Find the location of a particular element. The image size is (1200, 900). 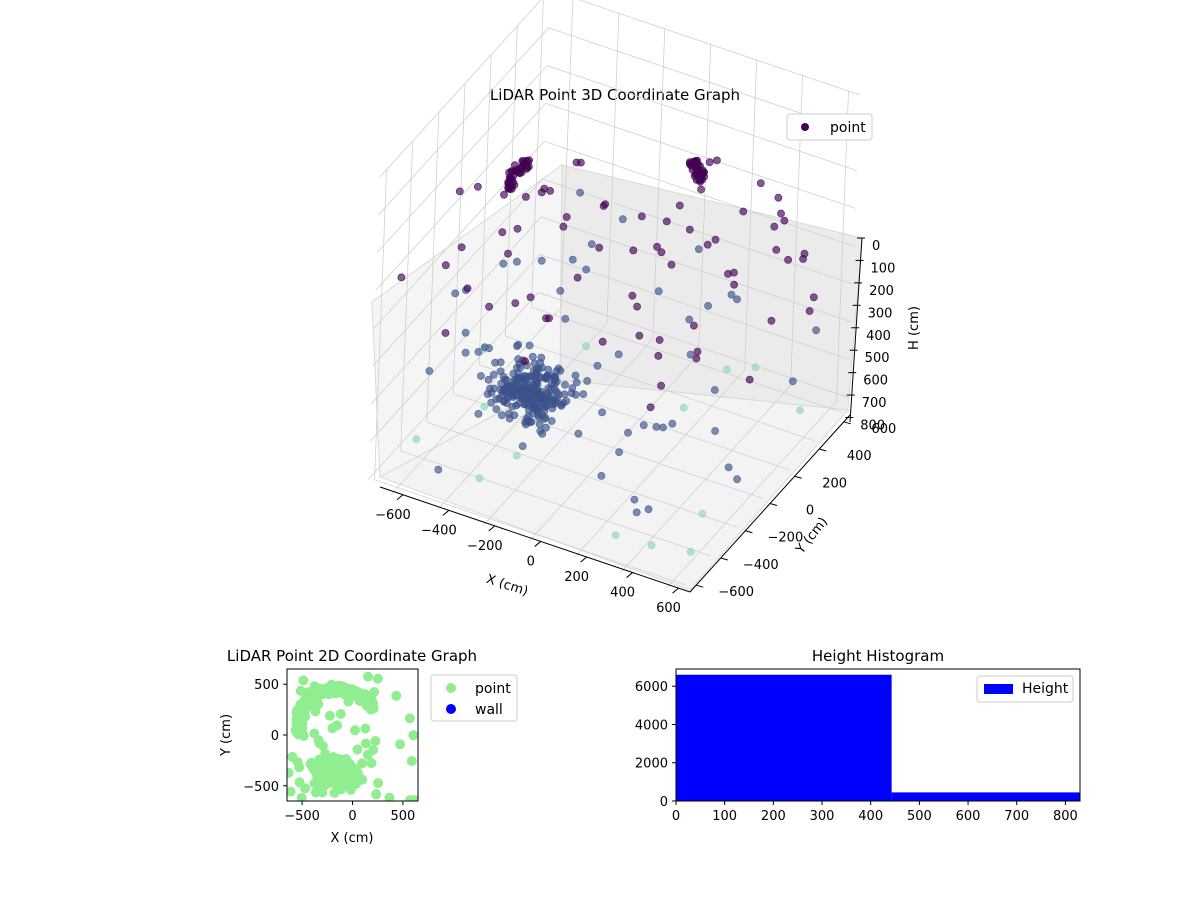

x-tick-label-2d: −500 is located at coordinates (302, 816).